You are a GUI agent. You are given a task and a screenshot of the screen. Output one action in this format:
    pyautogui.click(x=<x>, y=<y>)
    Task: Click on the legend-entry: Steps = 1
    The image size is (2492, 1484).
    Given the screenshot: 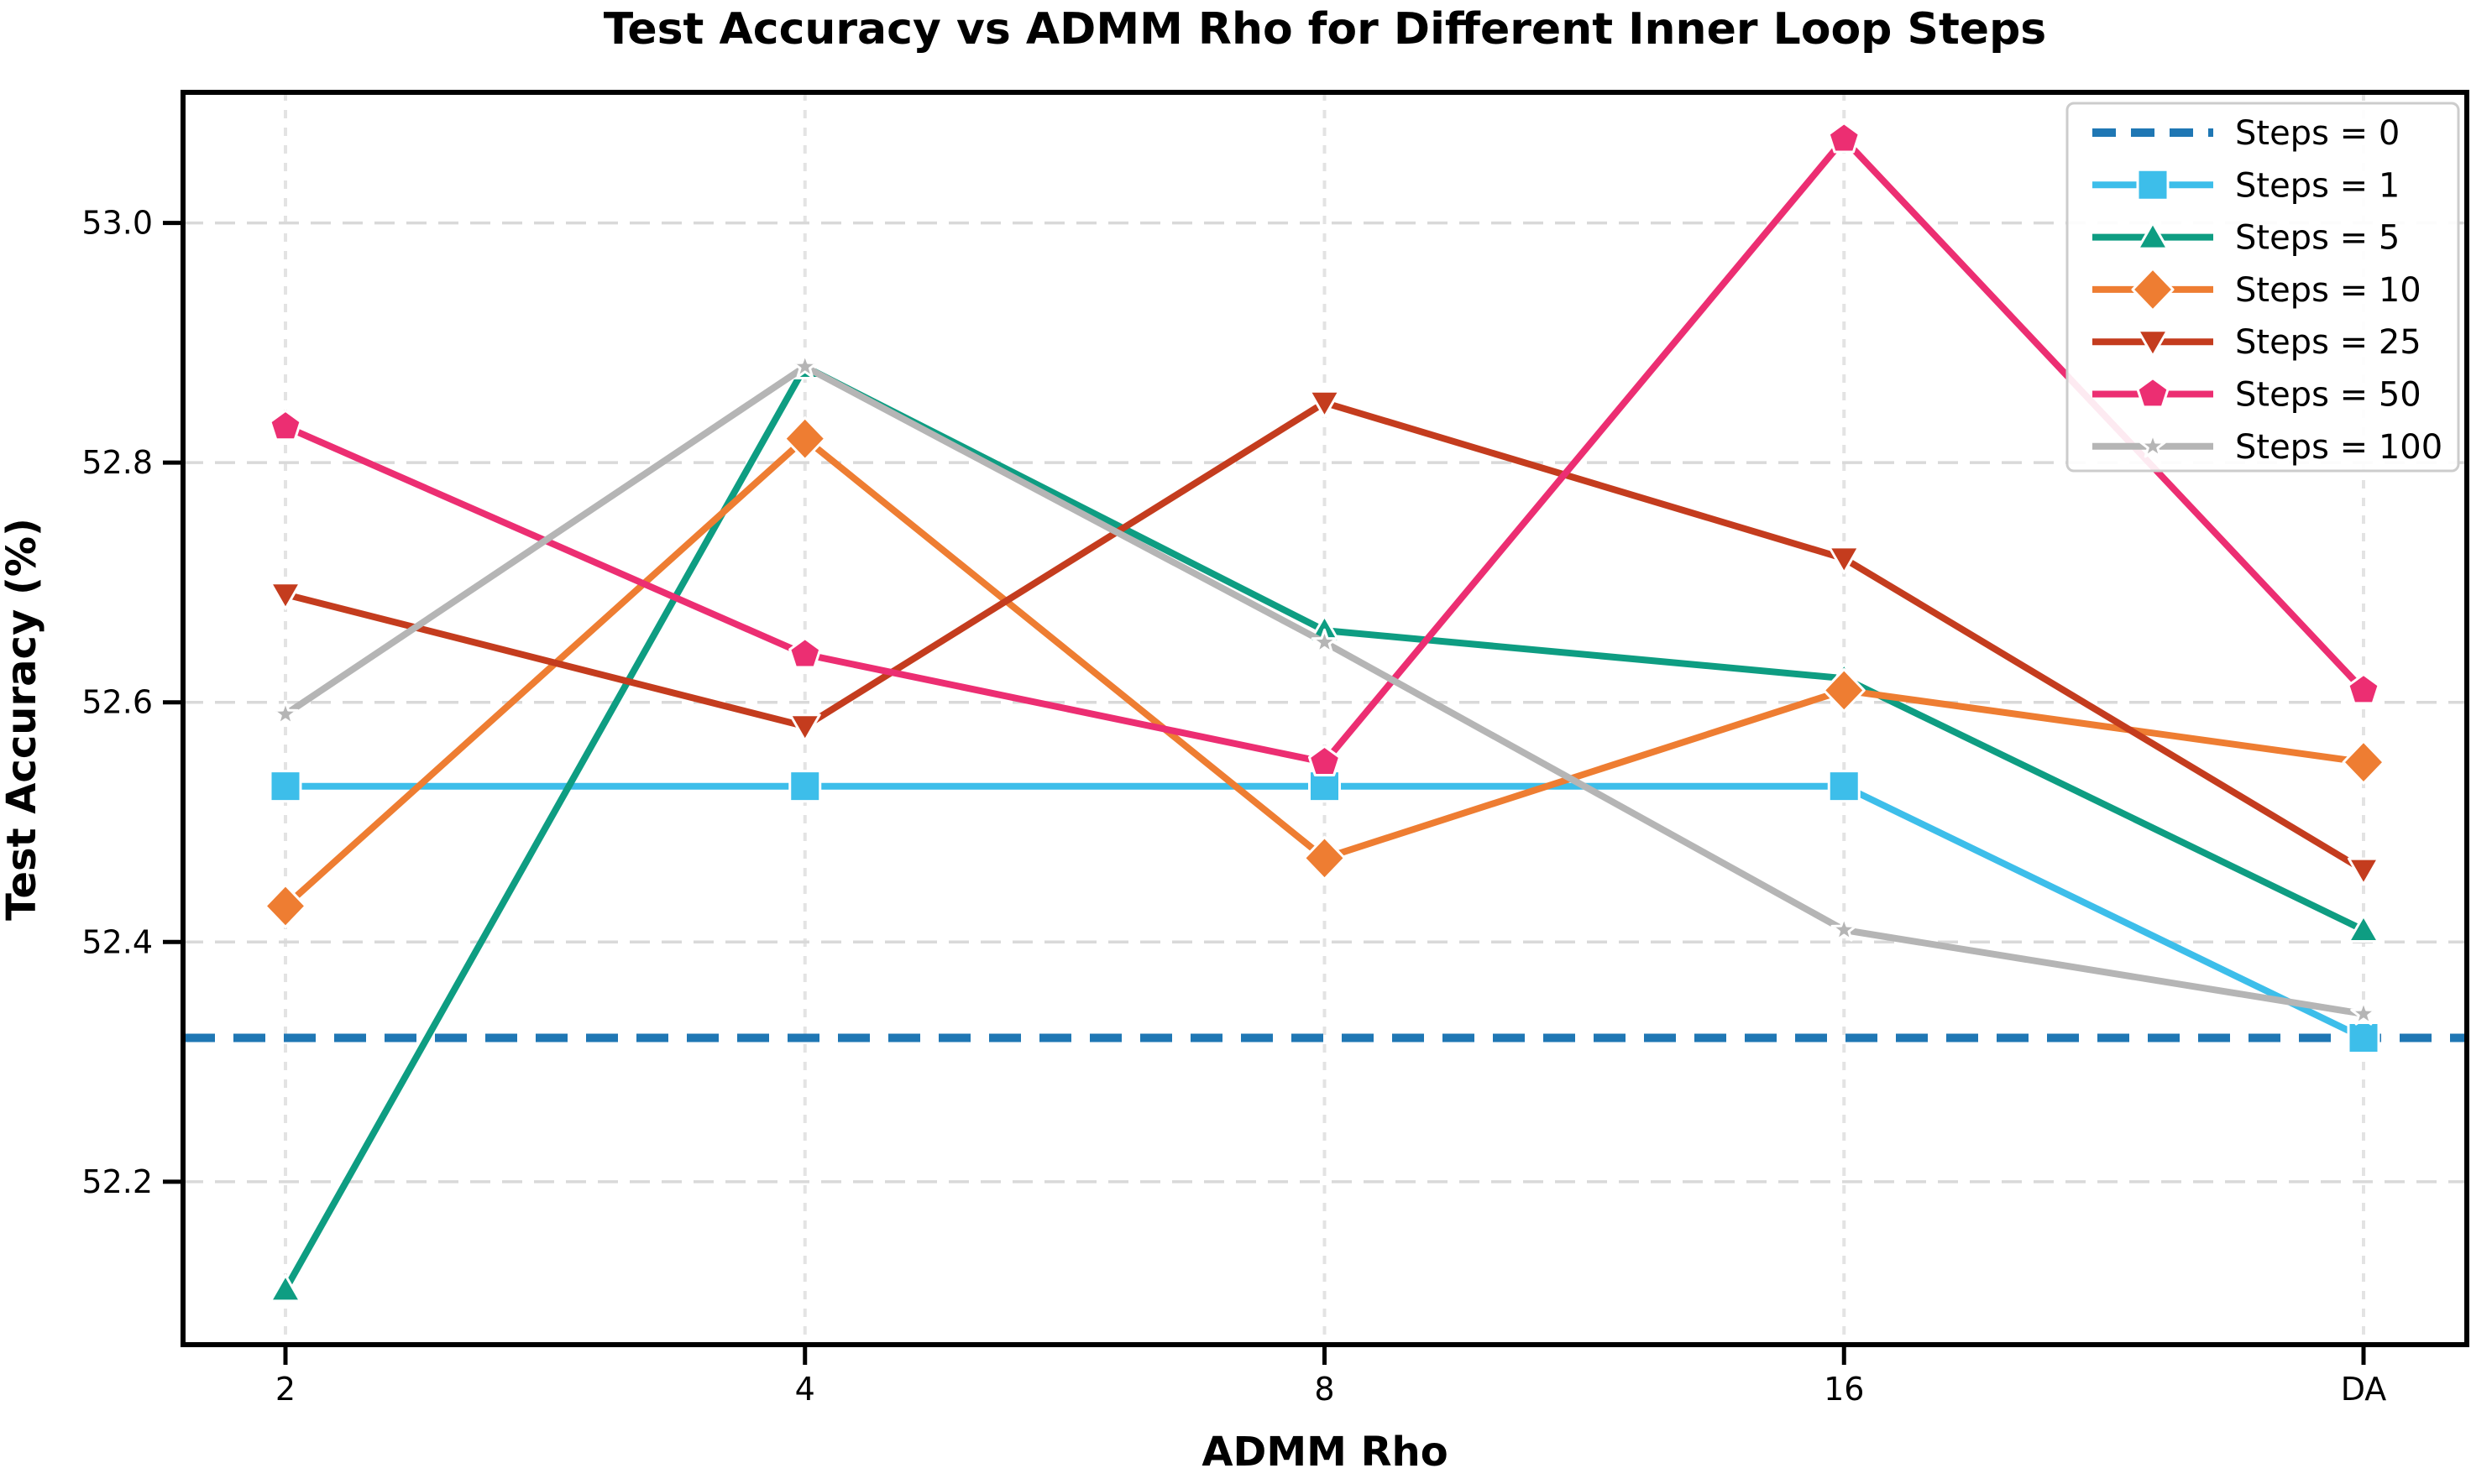 What is the action you would take?
    pyautogui.click(x=2246, y=185)
    